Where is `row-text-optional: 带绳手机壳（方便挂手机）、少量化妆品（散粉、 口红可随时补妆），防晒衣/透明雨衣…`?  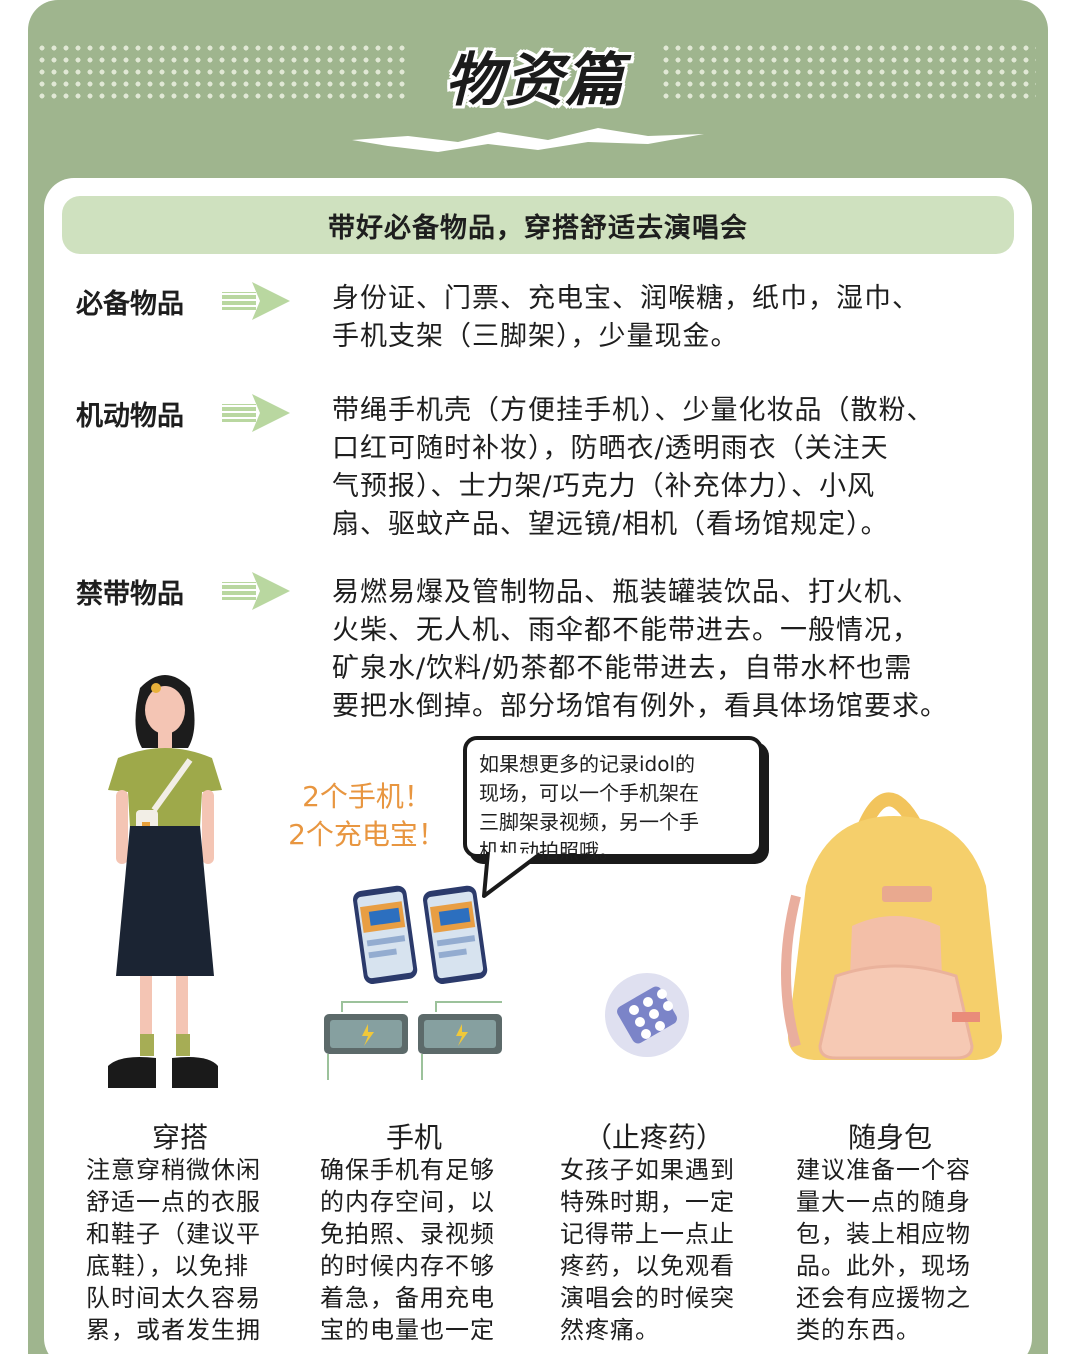
row-text-optional: 带绳手机壳（方便挂手机）、少量化妆品（散粉、 口红可随时补妆），防晒衣/透明雨衣… is located at coordinates (633, 467).